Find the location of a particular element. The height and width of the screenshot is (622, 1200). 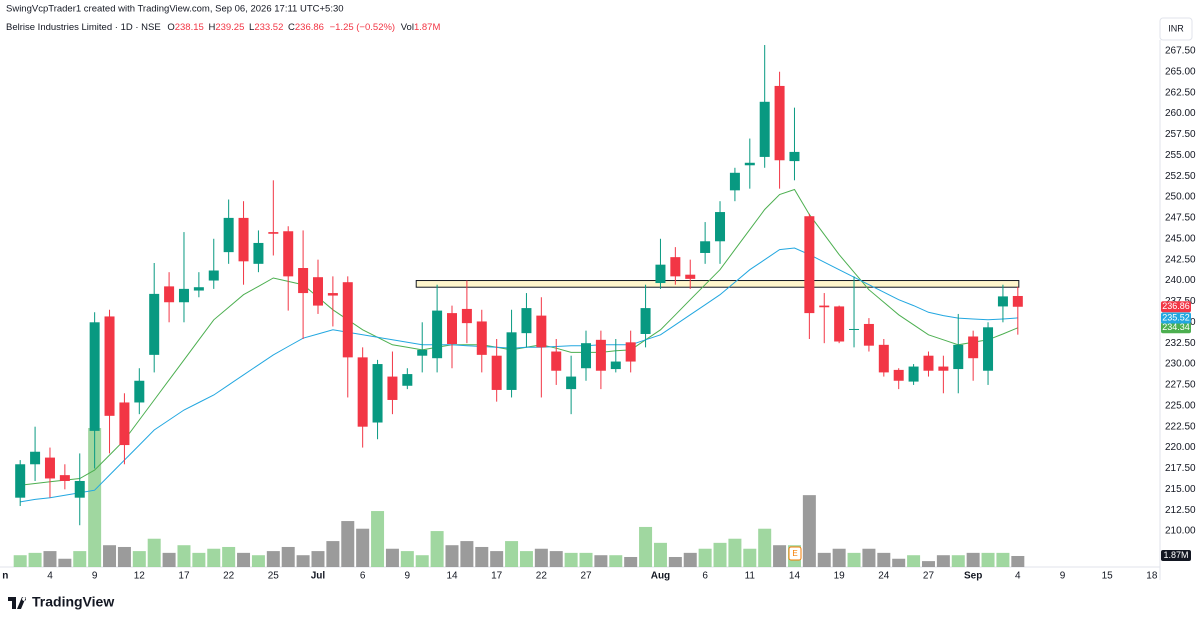

y-tick-label: 252.50 is located at coordinates (1180, 176).